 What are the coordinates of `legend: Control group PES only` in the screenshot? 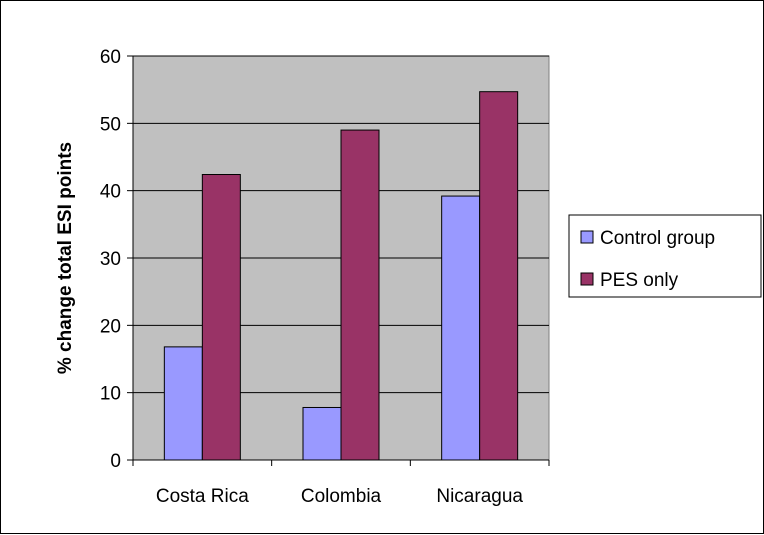 It's located at (665, 256).